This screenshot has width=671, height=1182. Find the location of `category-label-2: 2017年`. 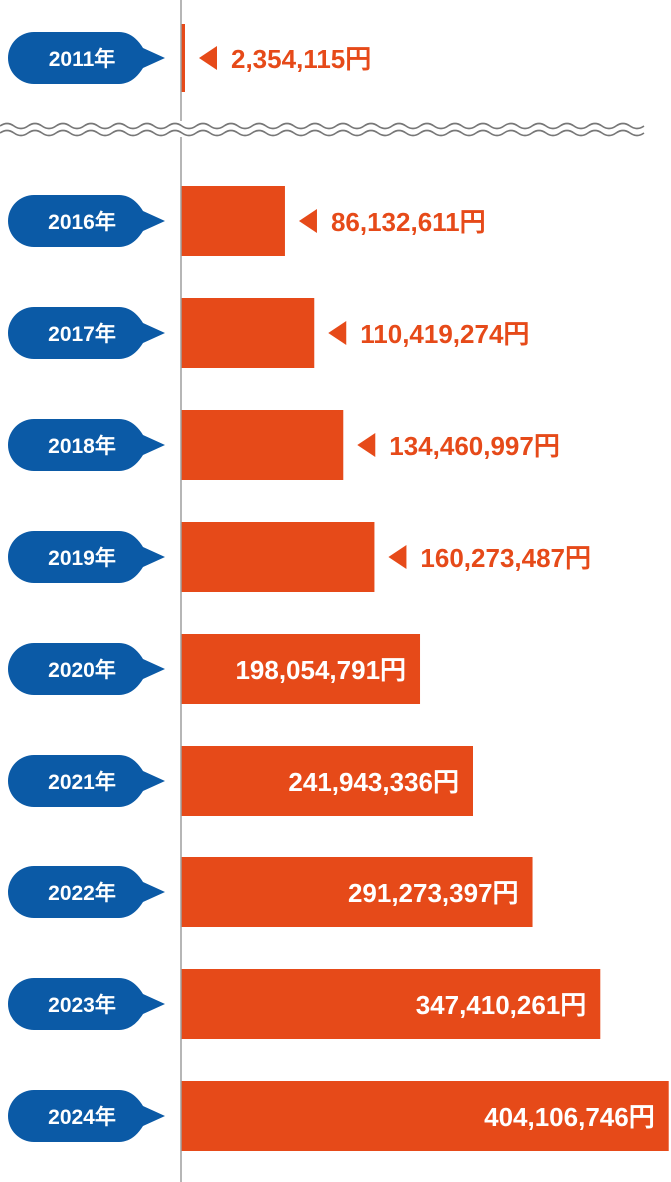

category-label-2: 2017年 is located at coordinates (82, 334).